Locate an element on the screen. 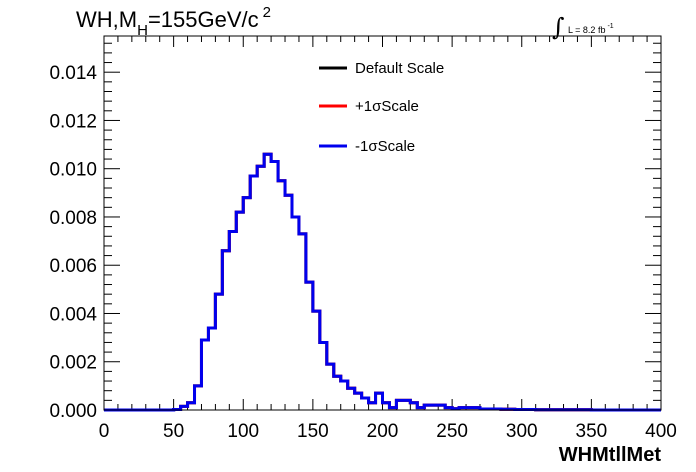 The width and height of the screenshot is (696, 472). y-tick-label: 0.014 is located at coordinates (73, 73).